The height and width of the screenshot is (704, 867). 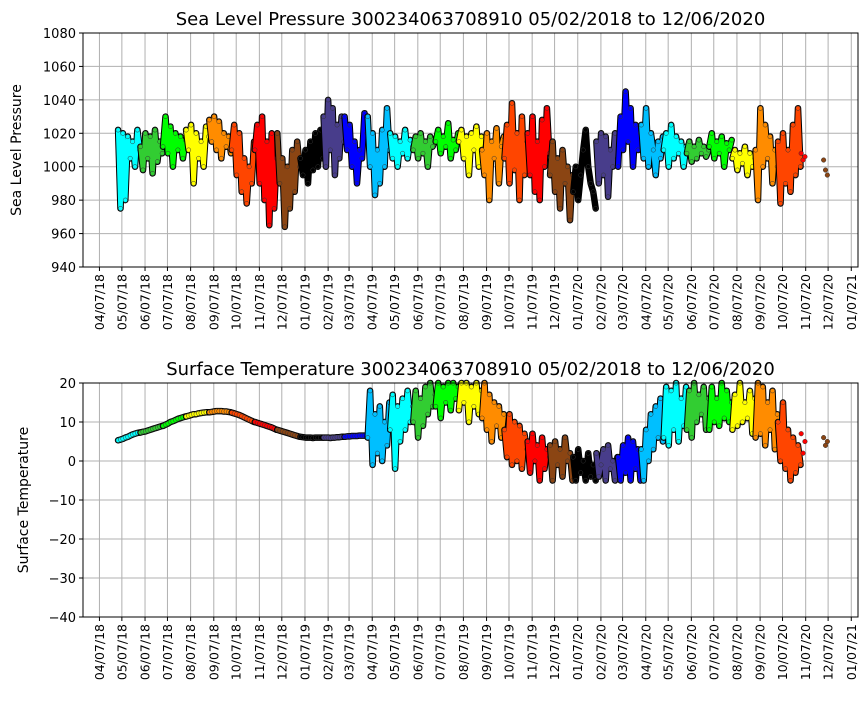 What do you see at coordinates (622, 302) in the screenshot?
I see `x-tick-label: 03/07/20` at bounding box center [622, 302].